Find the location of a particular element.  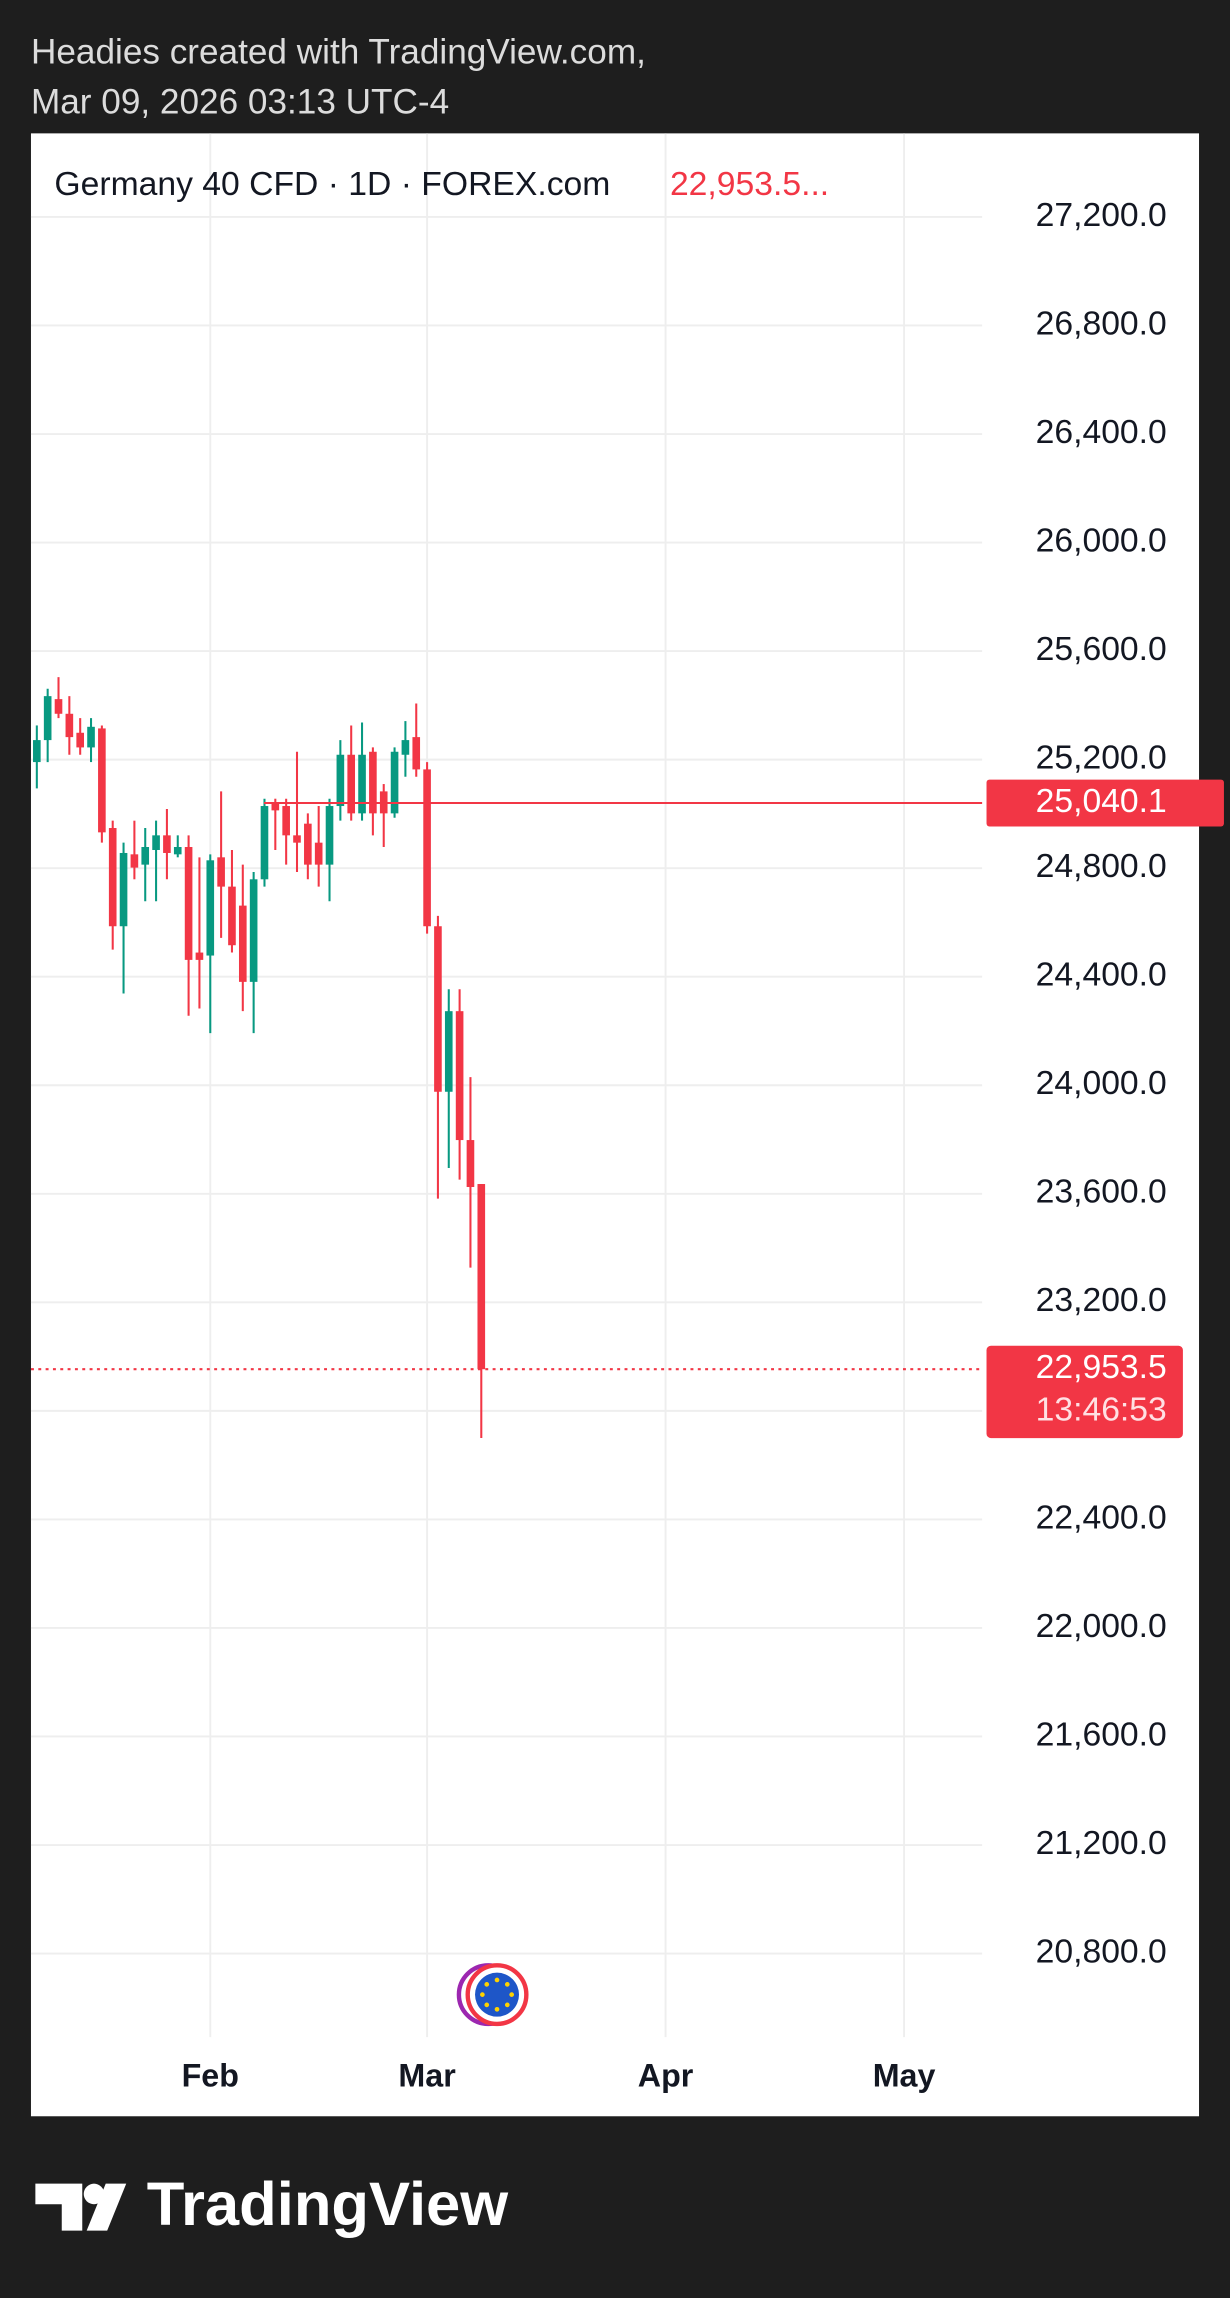

y-tick-label: 26,800.0 is located at coordinates (1101, 323).